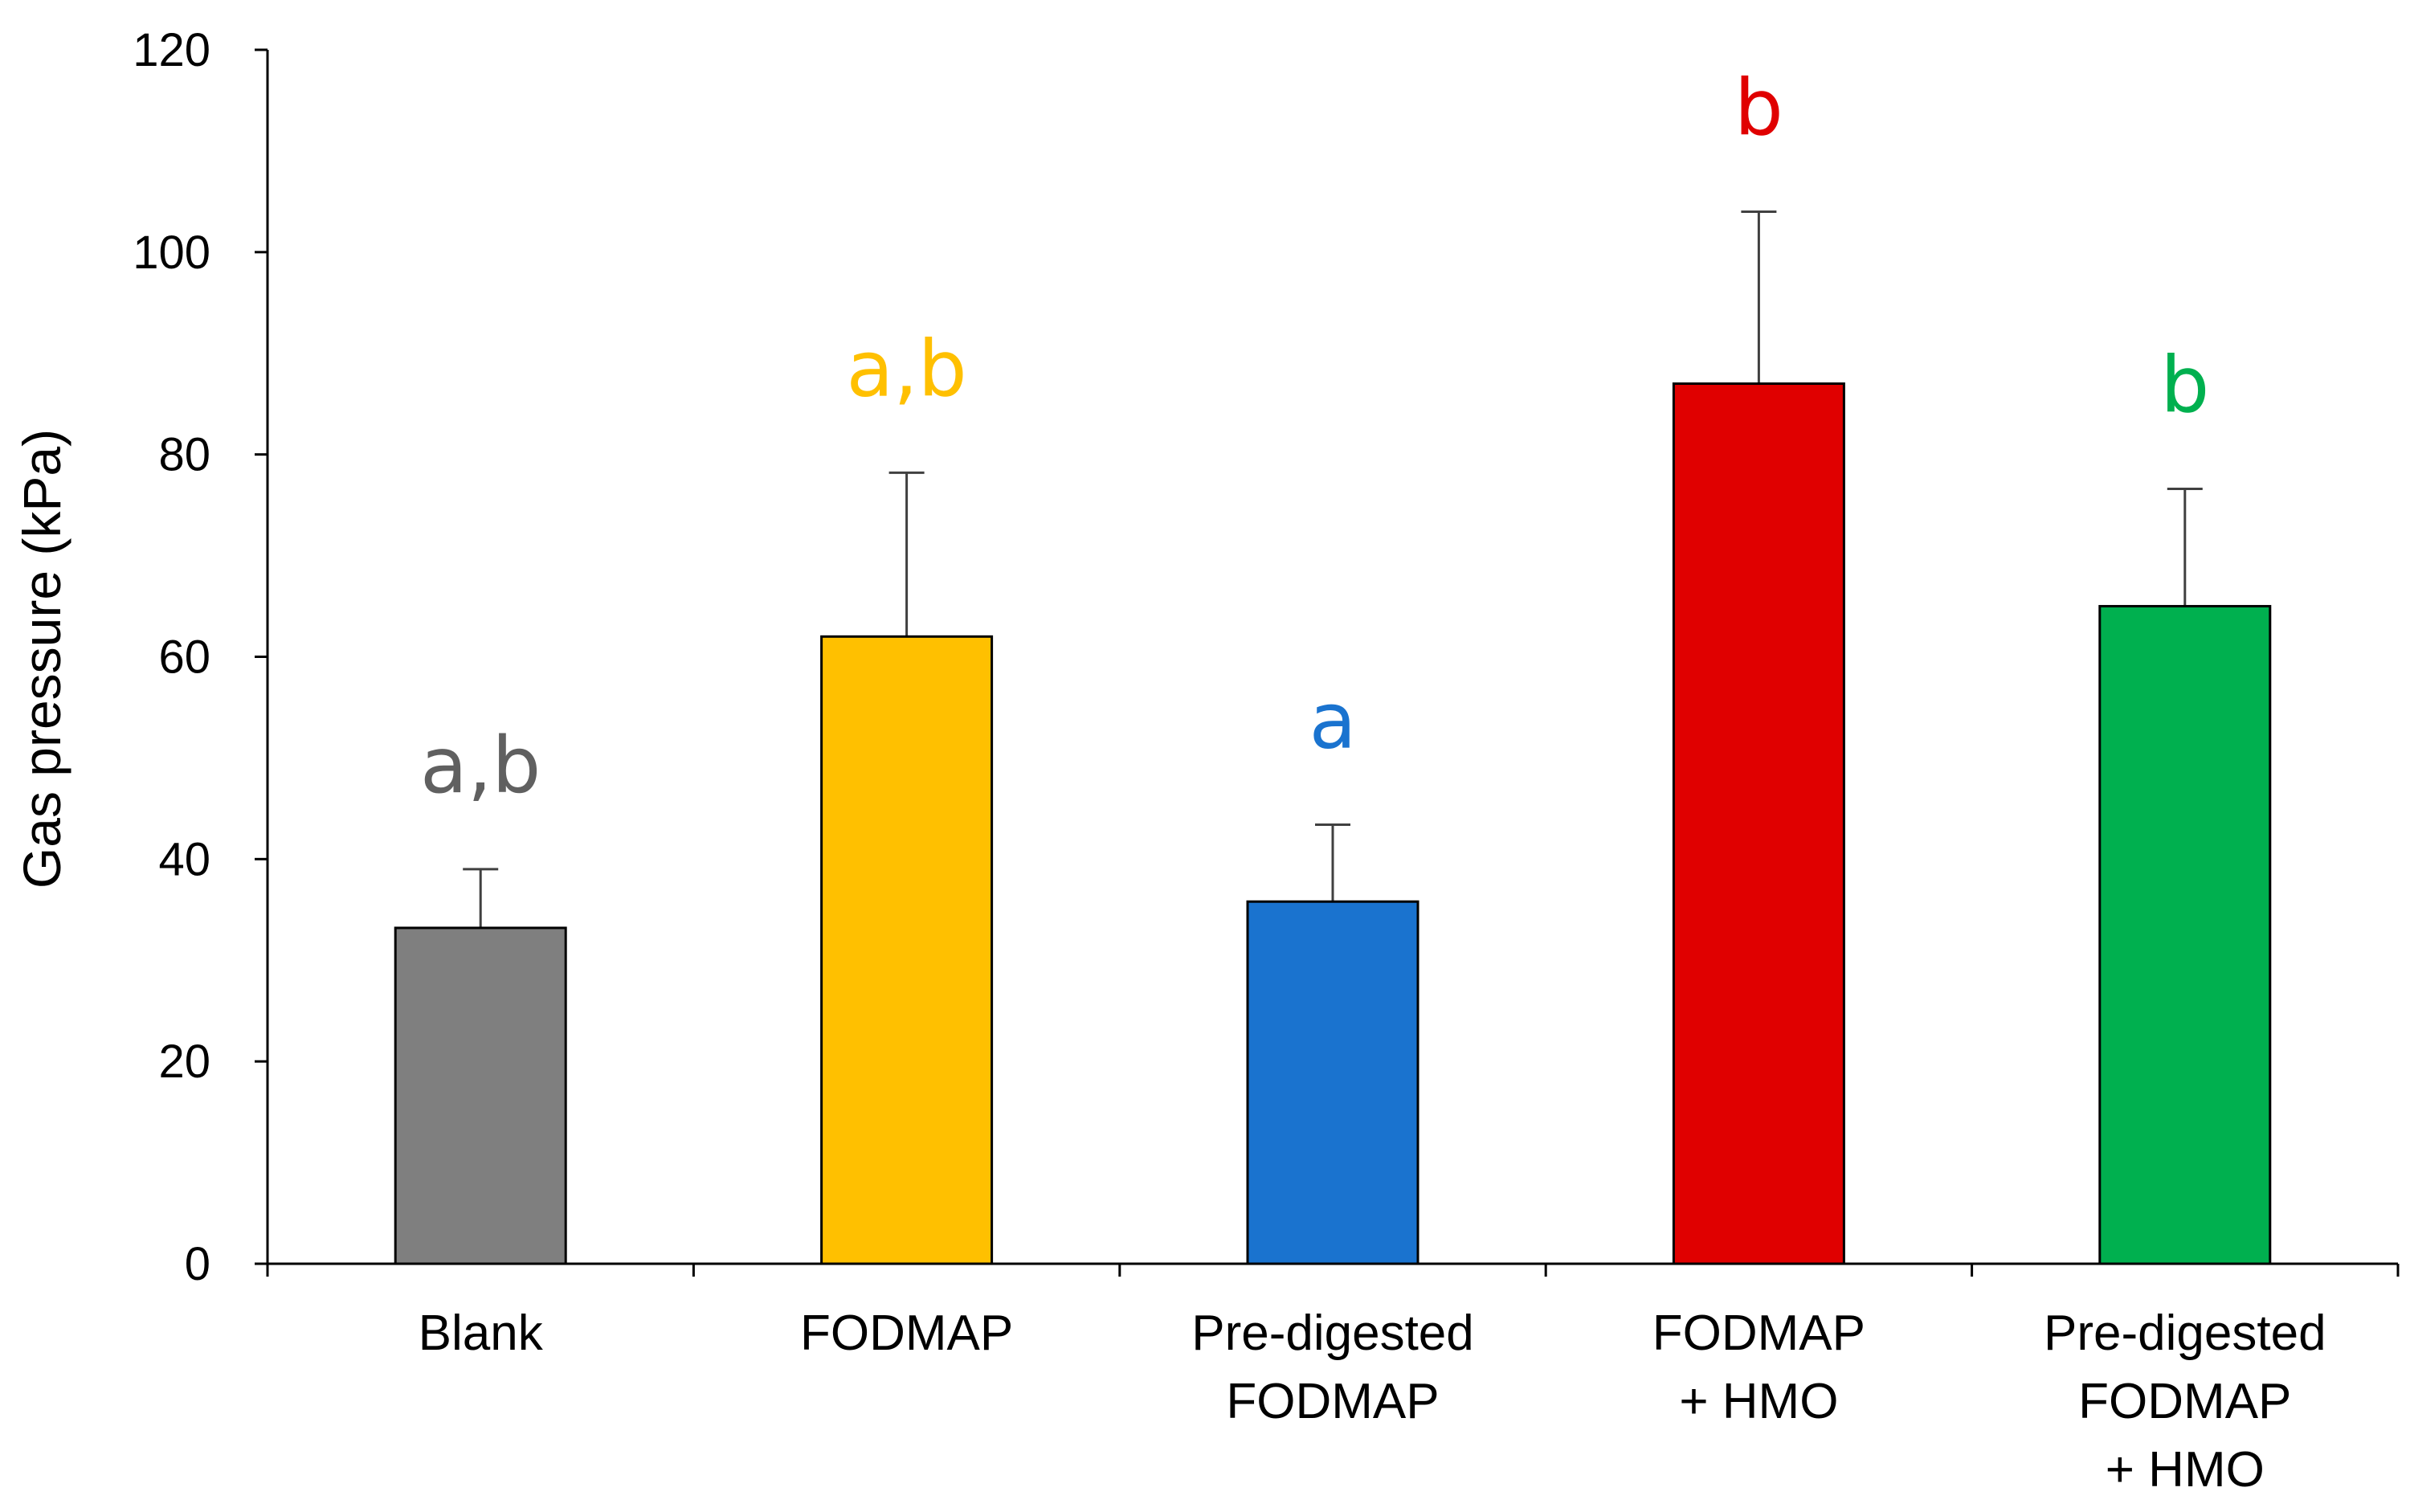  I want to click on y-tick-label: 100, so click(172, 253).